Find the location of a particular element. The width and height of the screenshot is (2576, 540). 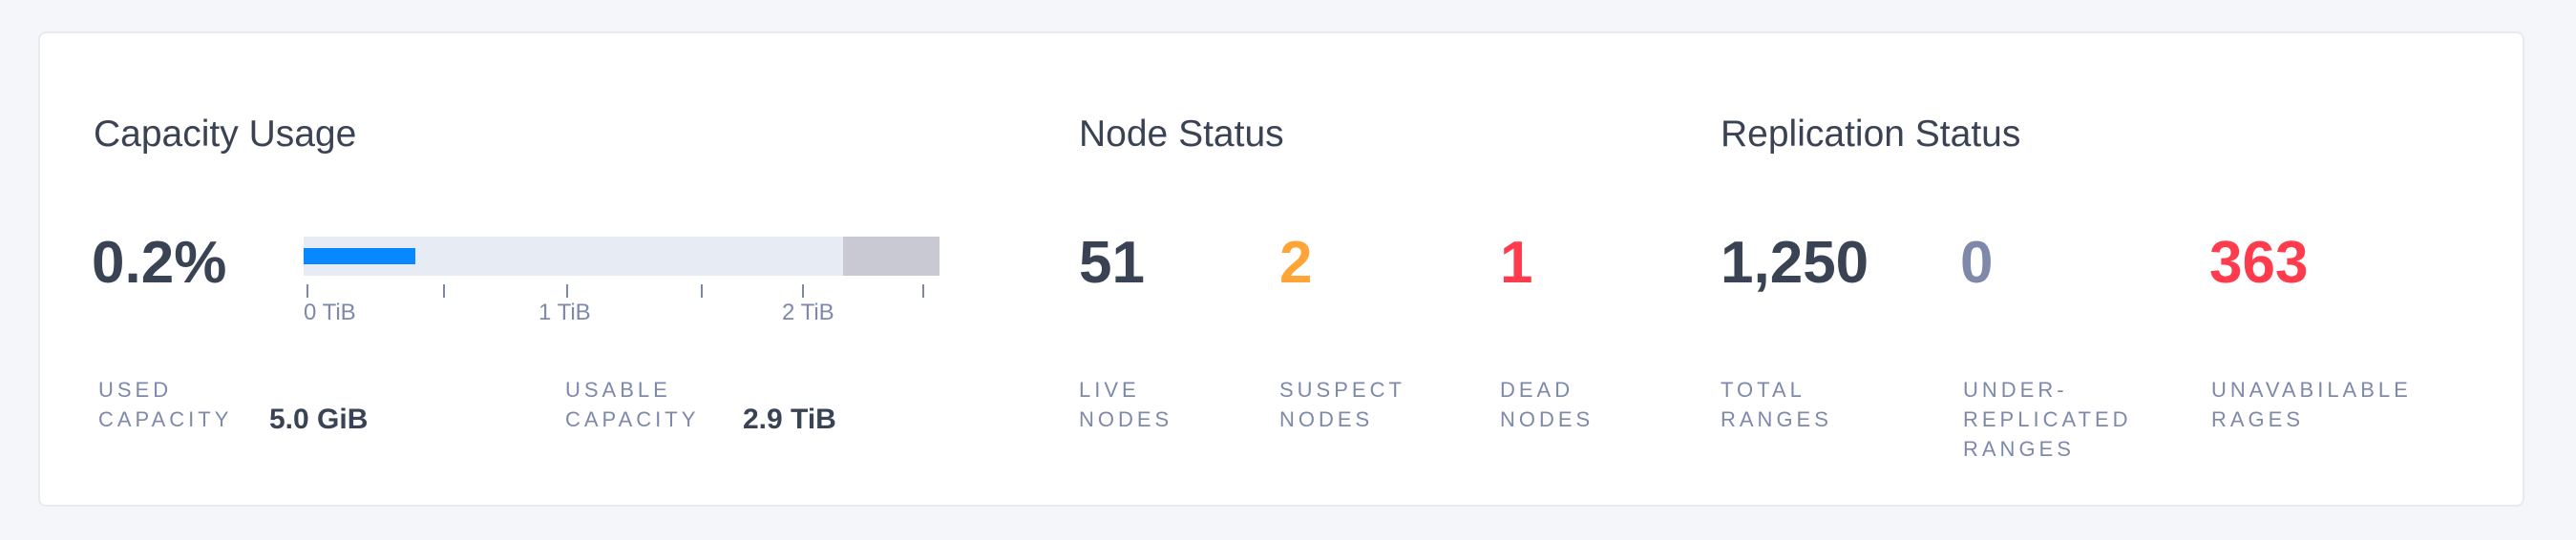

suspect-nodes-count: 2 is located at coordinates (1296, 263).